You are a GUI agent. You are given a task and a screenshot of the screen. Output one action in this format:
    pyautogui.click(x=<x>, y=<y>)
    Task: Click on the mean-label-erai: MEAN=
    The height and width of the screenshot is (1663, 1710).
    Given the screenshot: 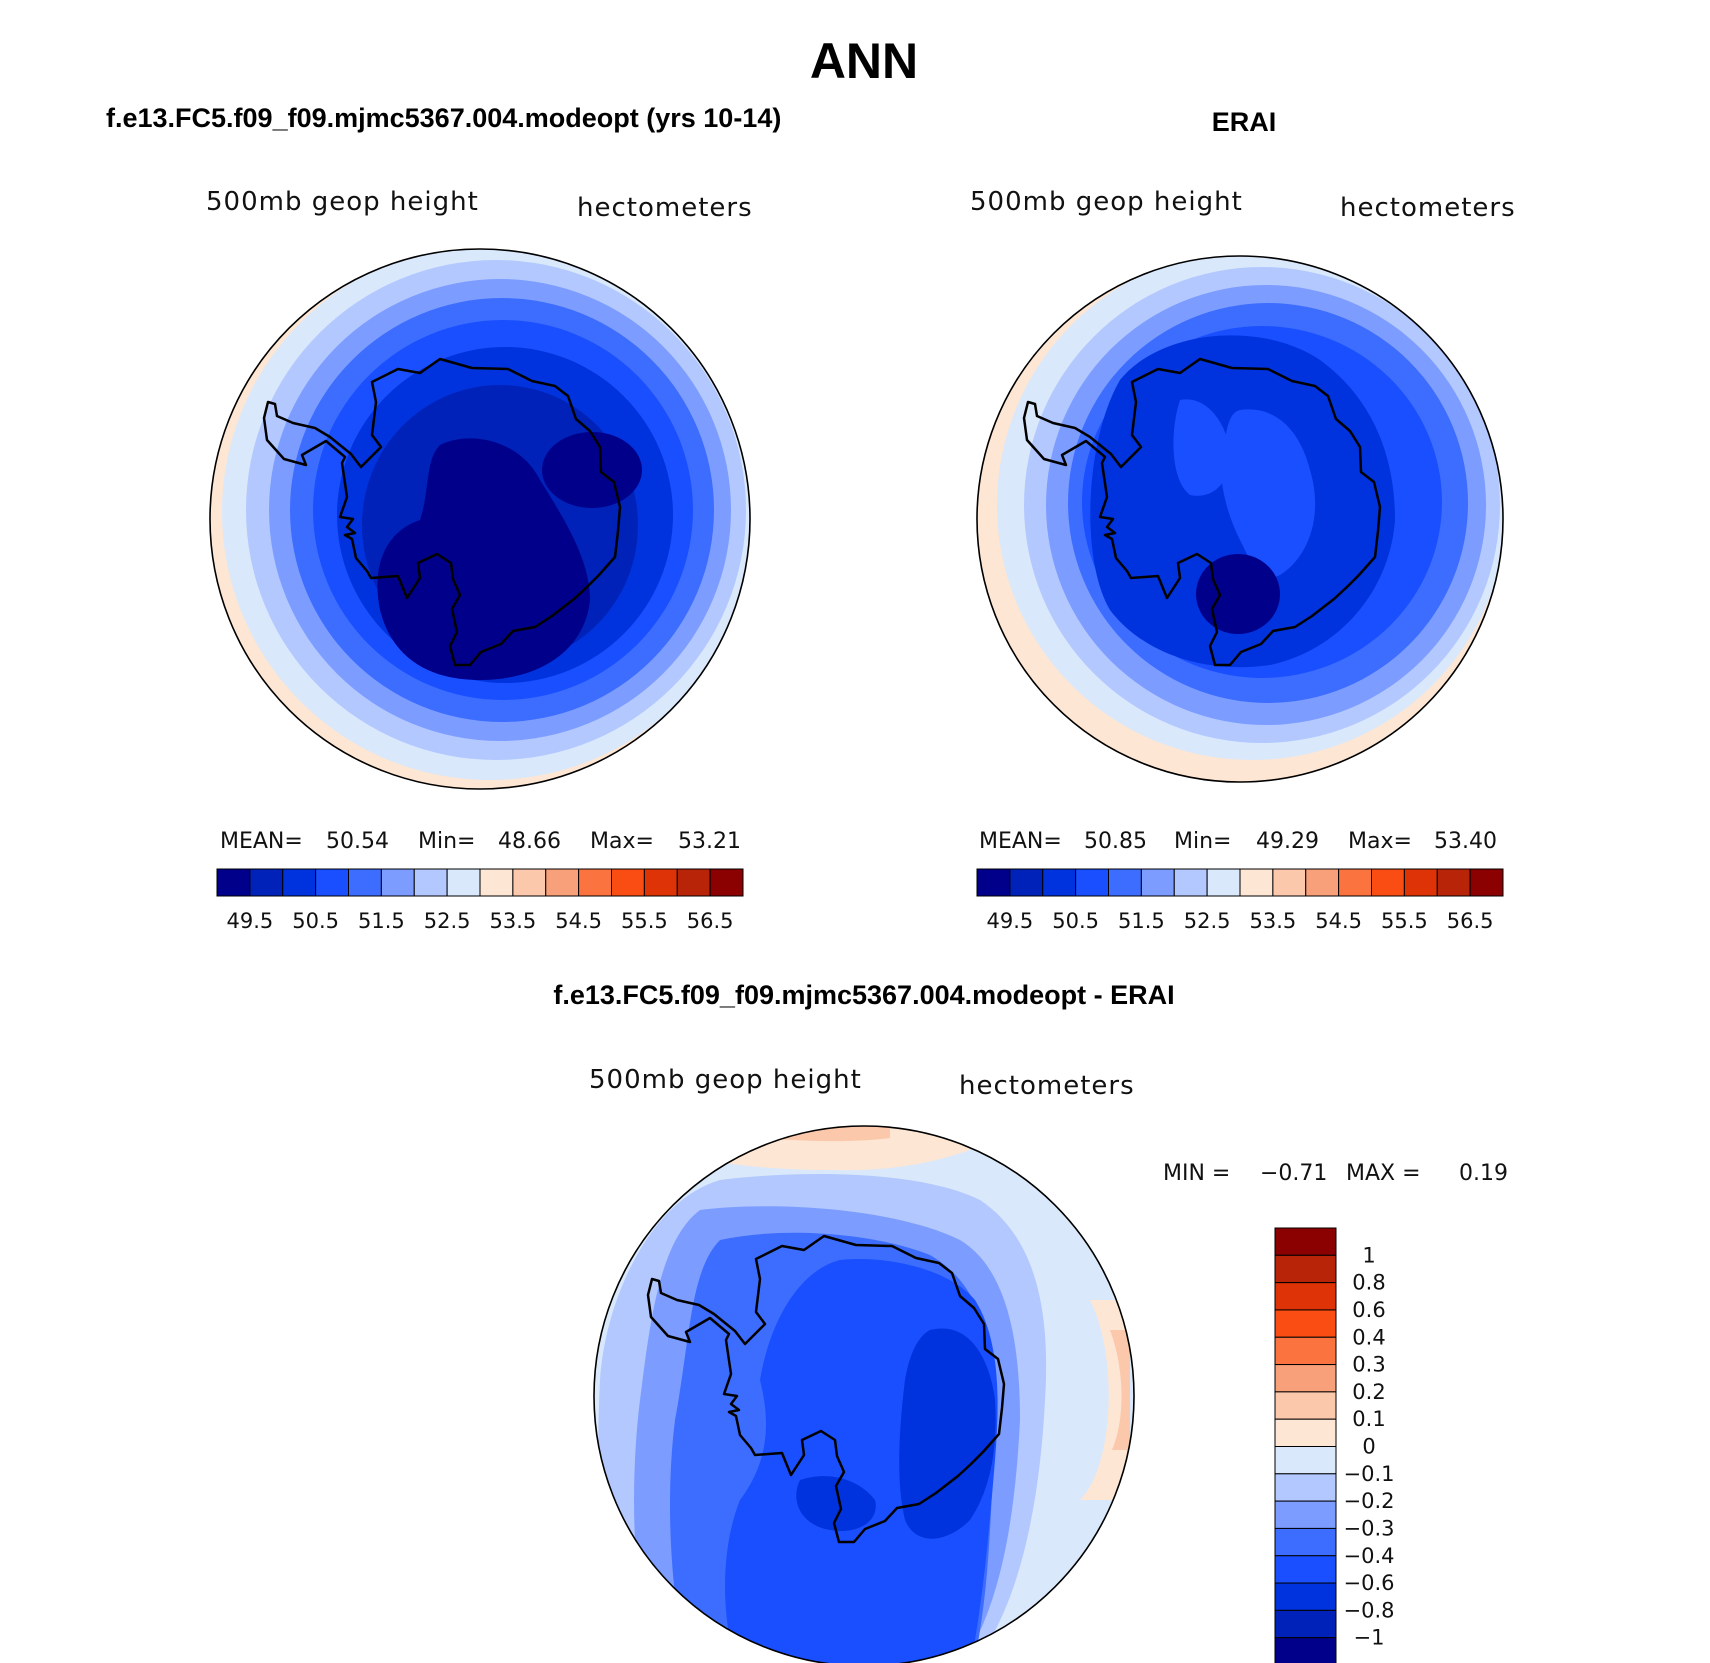 What is the action you would take?
    pyautogui.click(x=1020, y=841)
    